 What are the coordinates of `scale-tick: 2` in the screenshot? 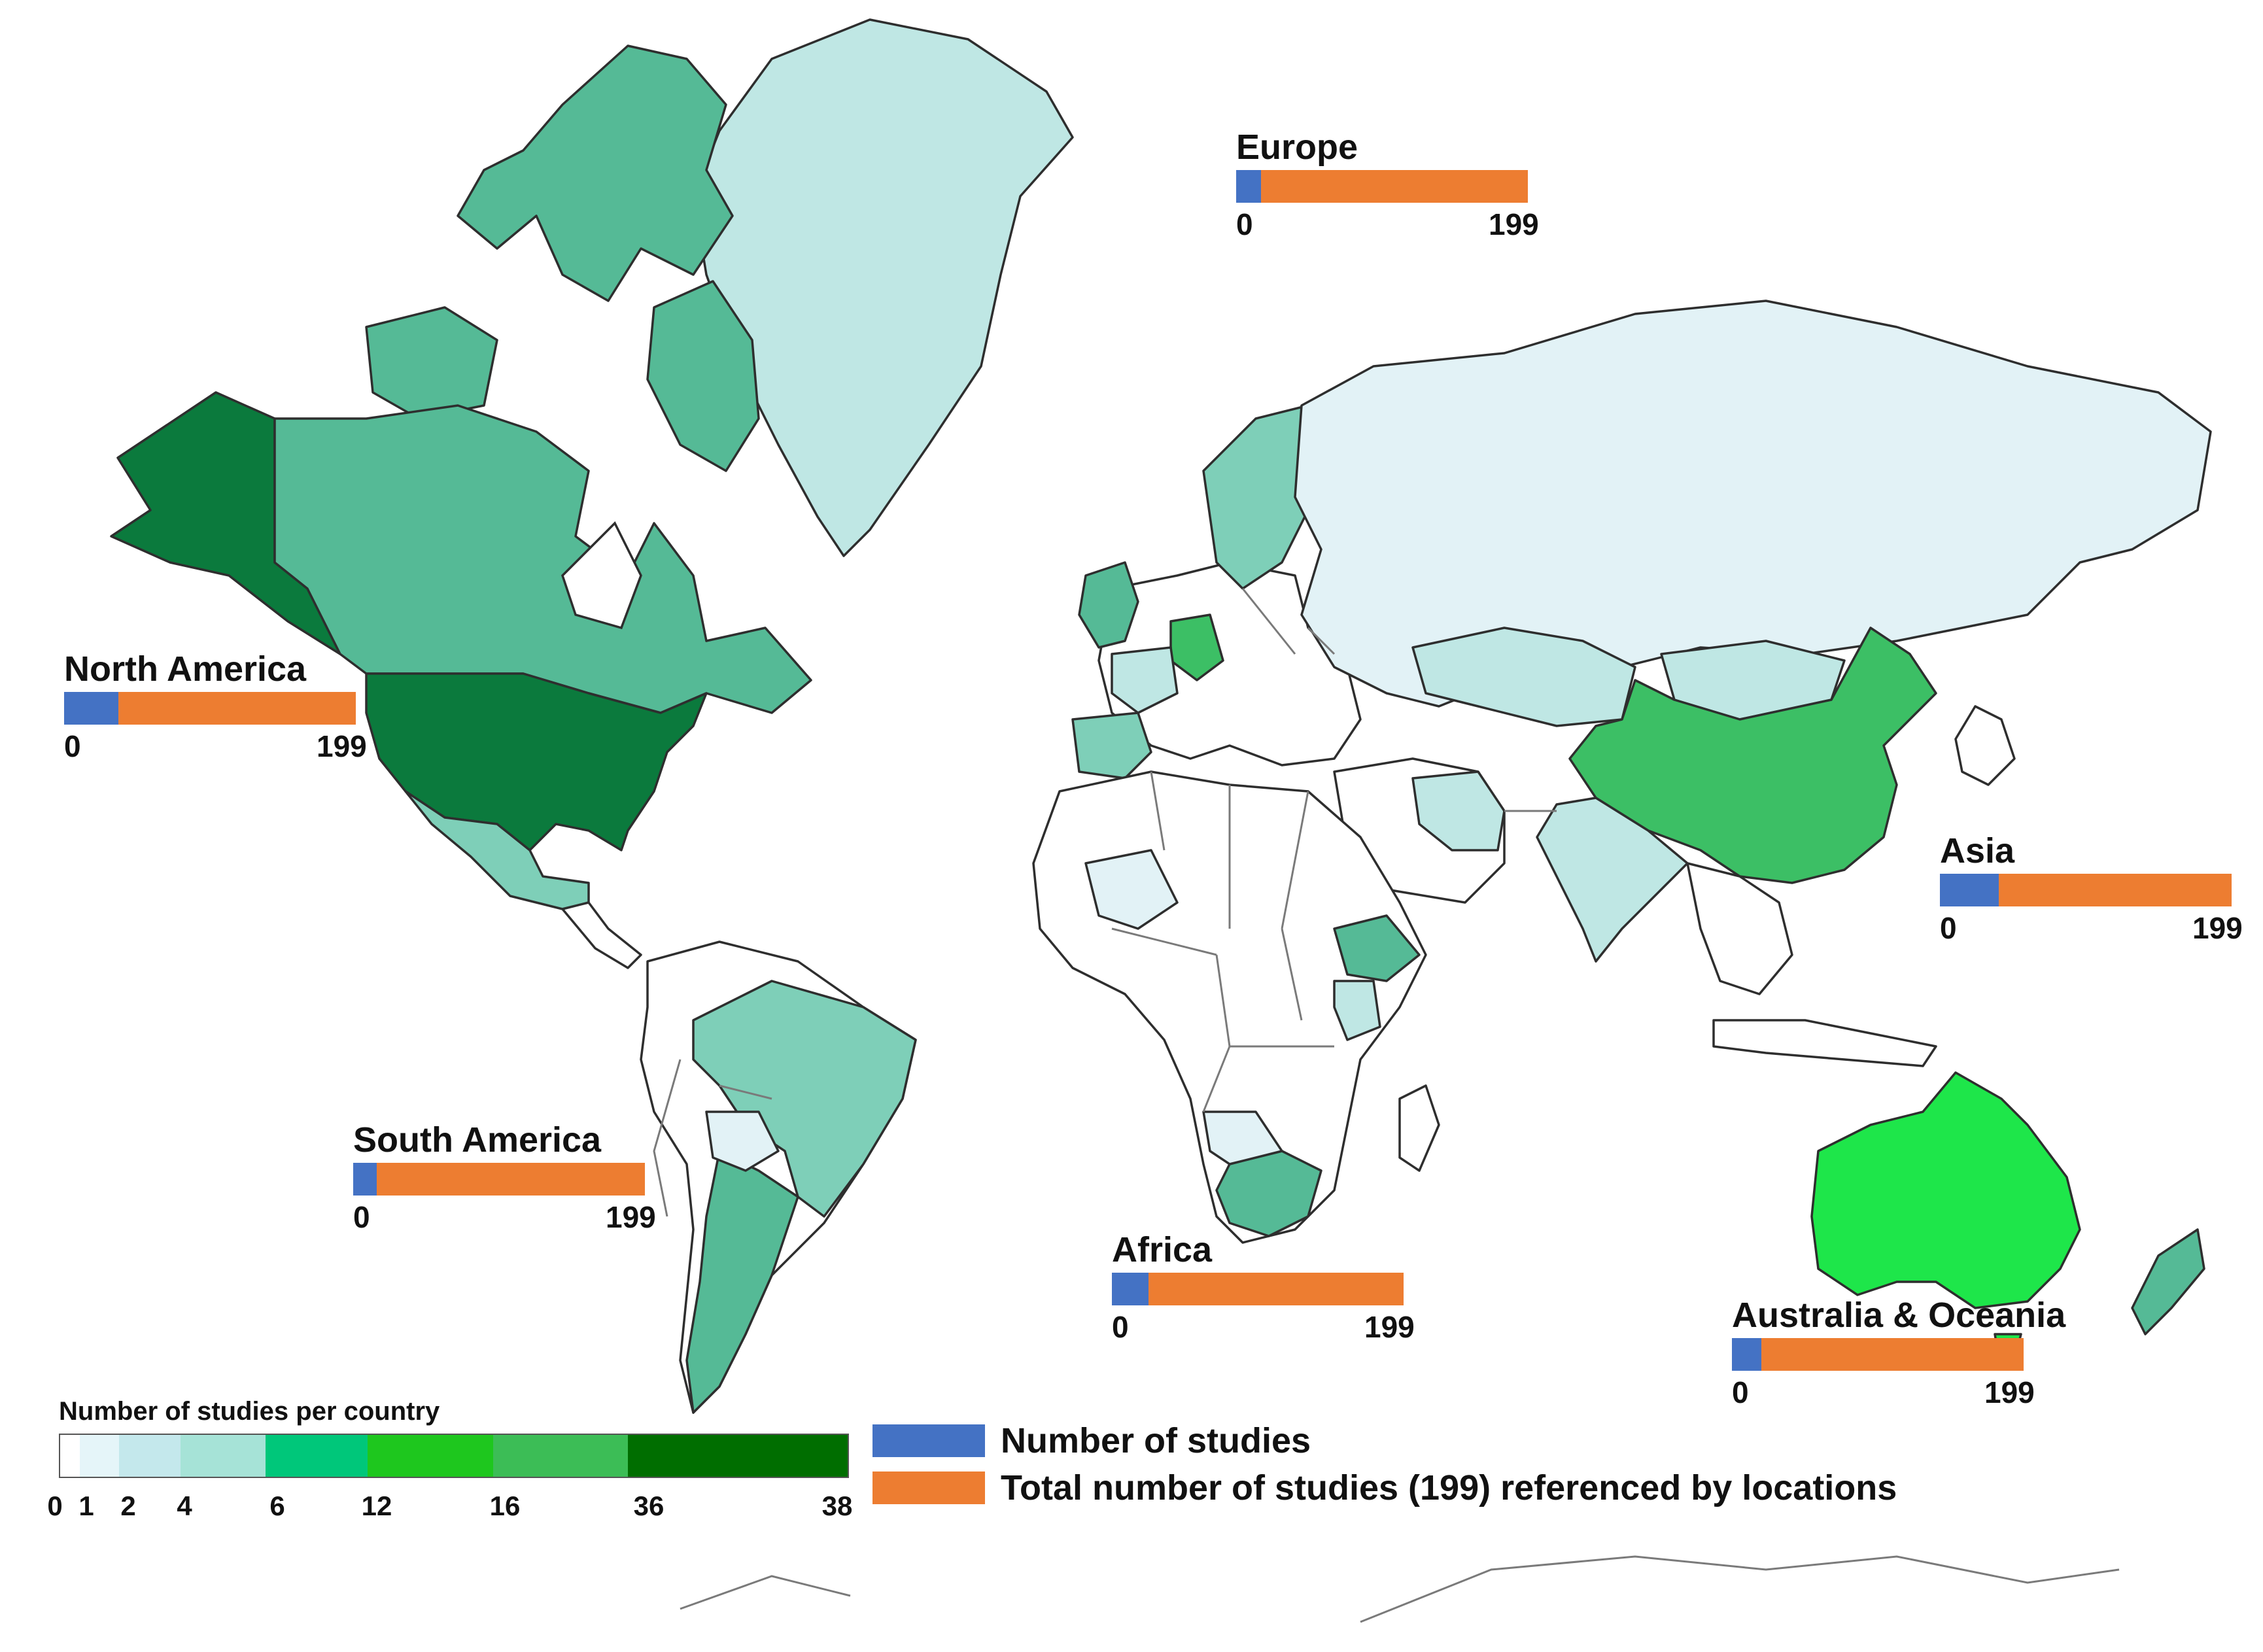 It's located at (128, 1505).